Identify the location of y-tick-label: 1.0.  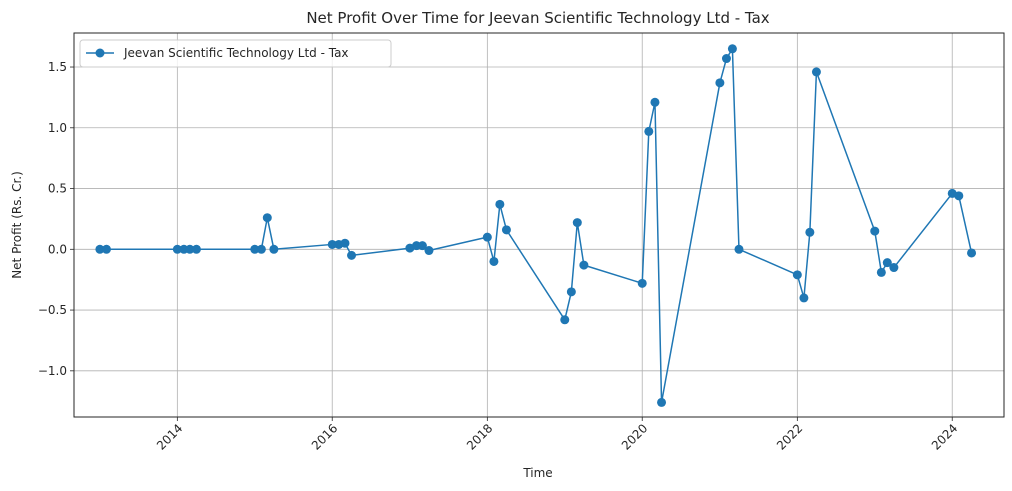
(57, 128).